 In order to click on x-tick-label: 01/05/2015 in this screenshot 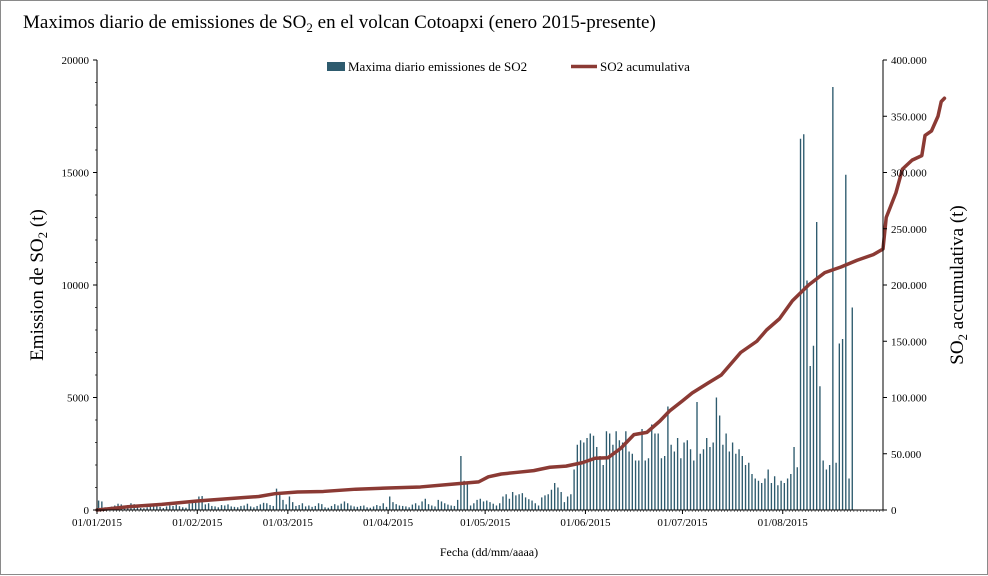, I will do `click(485, 523)`.